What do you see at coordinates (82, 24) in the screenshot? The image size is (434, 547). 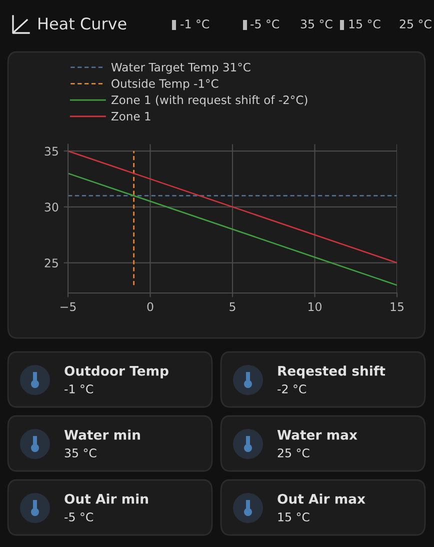 I see `text: Heat Curve` at bounding box center [82, 24].